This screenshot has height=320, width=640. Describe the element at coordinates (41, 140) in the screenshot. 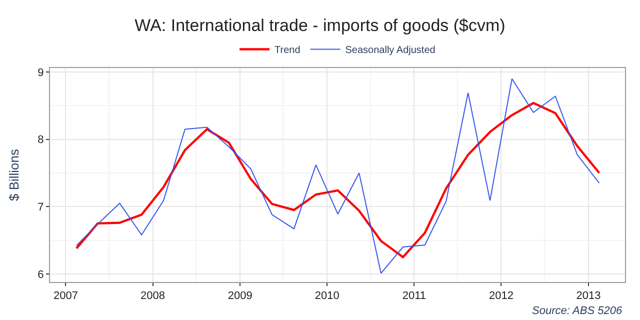

I see `y-tick-label: 8` at that location.